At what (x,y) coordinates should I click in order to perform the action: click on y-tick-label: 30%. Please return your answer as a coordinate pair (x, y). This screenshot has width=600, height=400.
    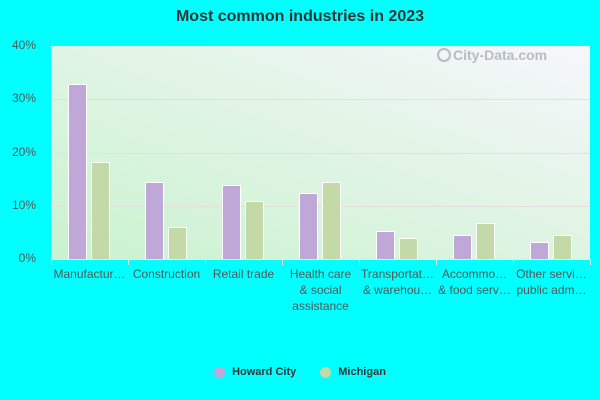
    Looking at the image, I should click on (23, 98).